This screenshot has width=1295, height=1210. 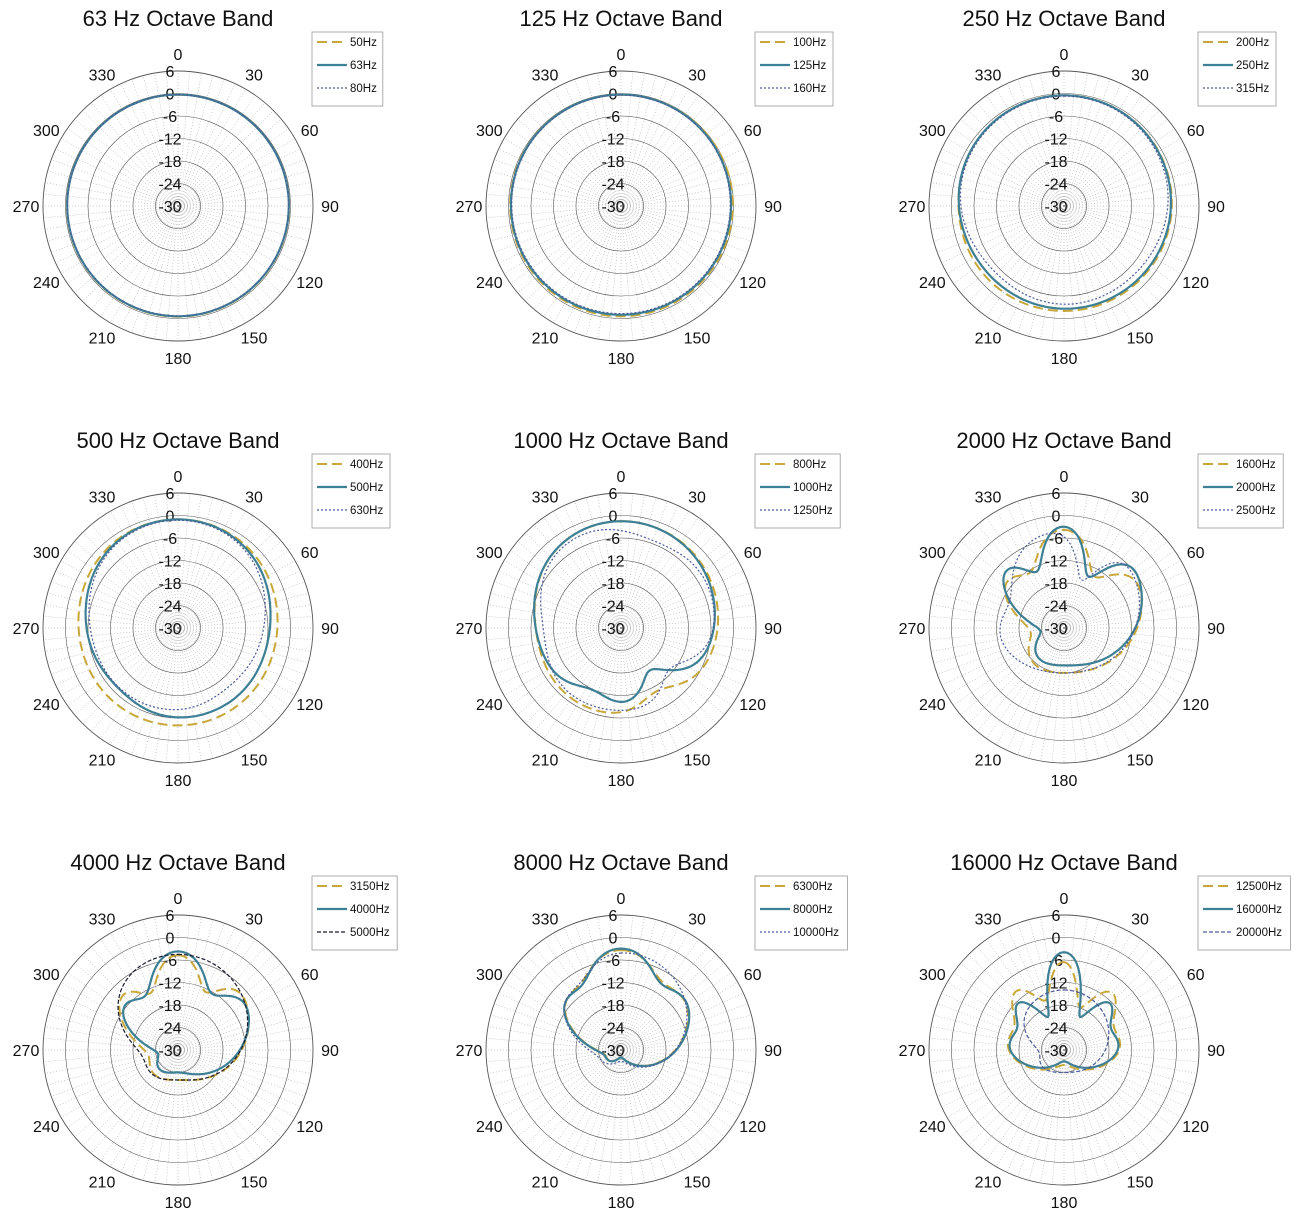 What do you see at coordinates (813, 488) in the screenshot?
I see `legend-entry: 1000Hz` at bounding box center [813, 488].